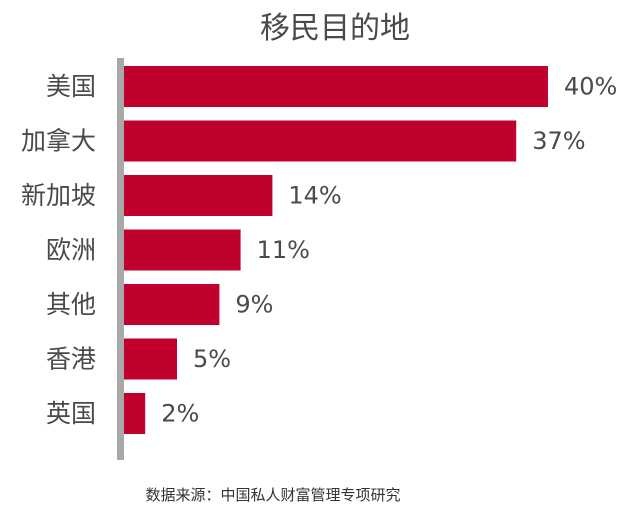 The image size is (640, 517). What do you see at coordinates (71, 359) in the screenshot?
I see `category-label-5: 香港` at bounding box center [71, 359].